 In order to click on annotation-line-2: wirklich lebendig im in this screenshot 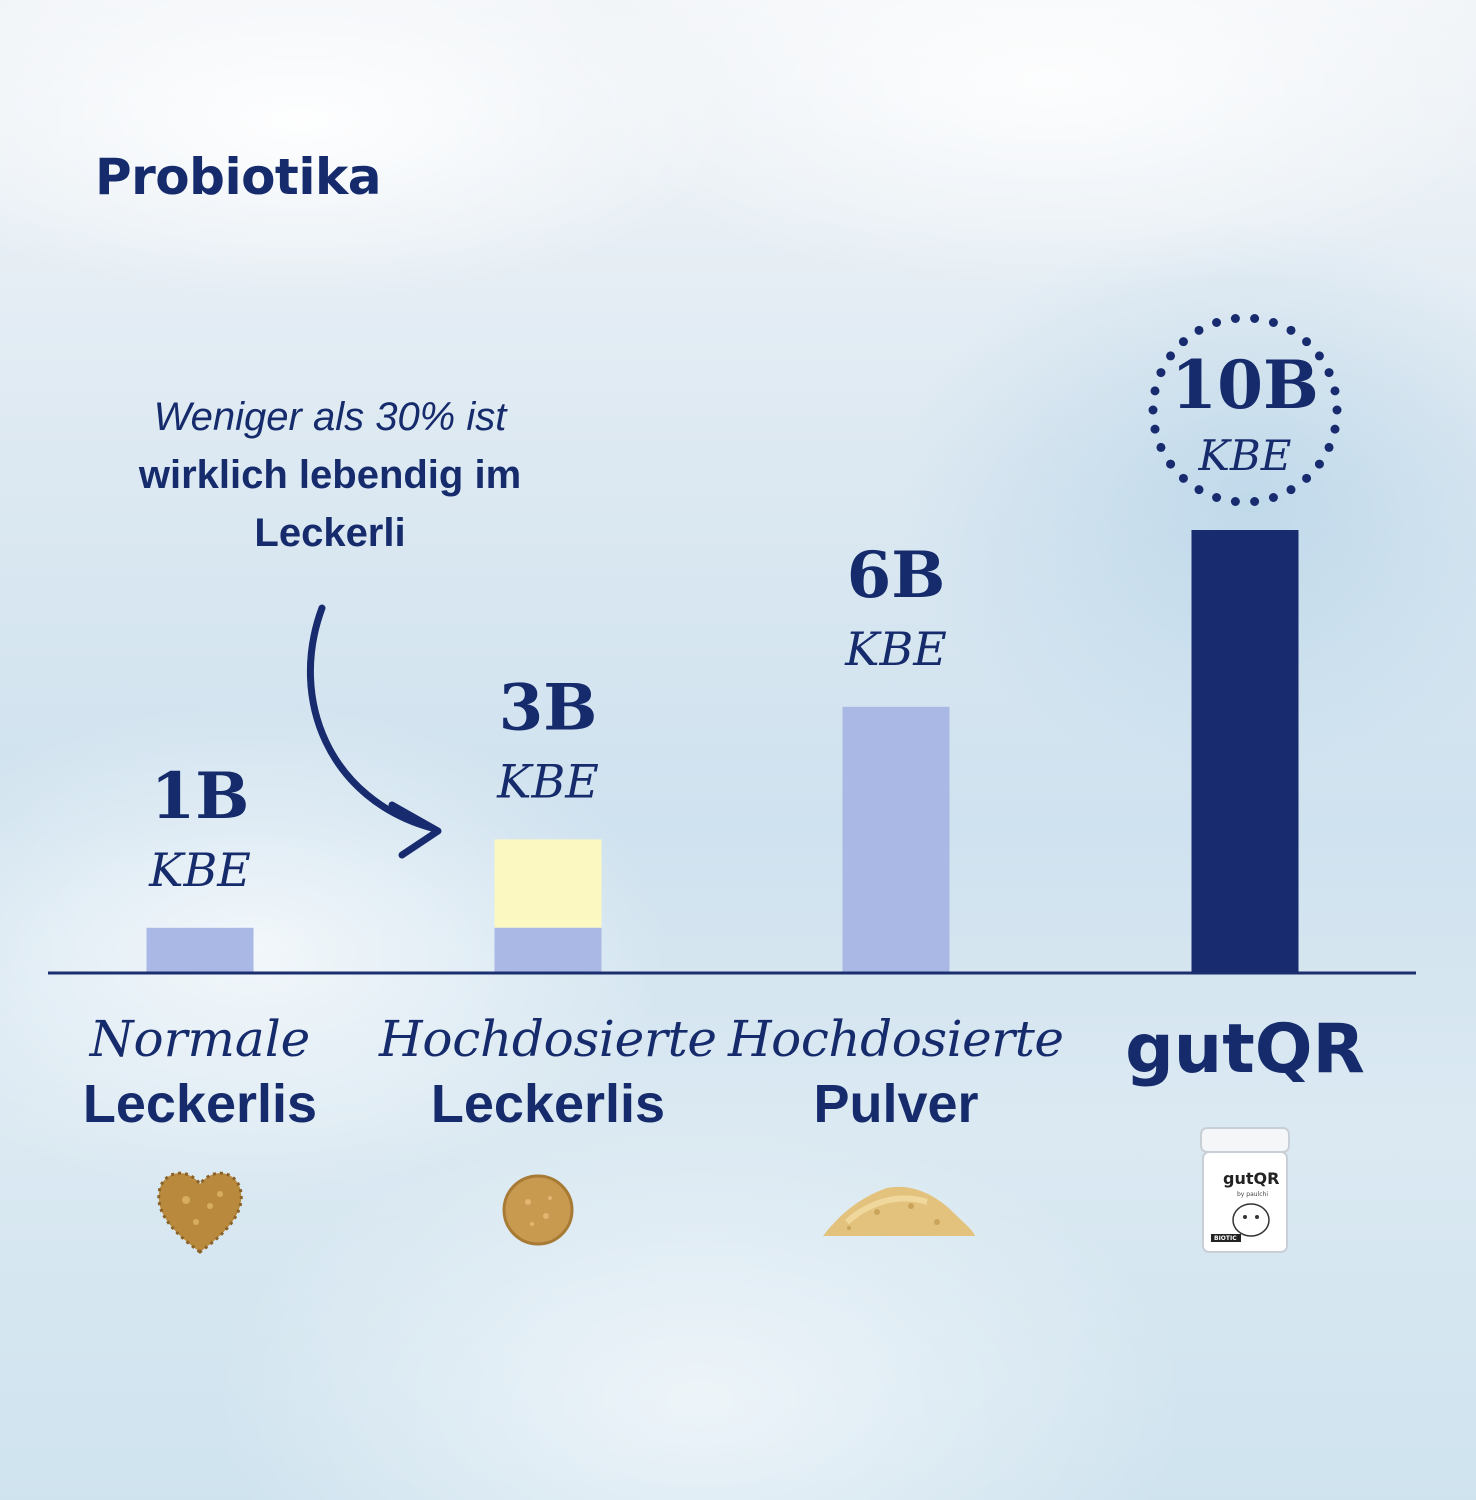, I will do `click(330, 475)`.